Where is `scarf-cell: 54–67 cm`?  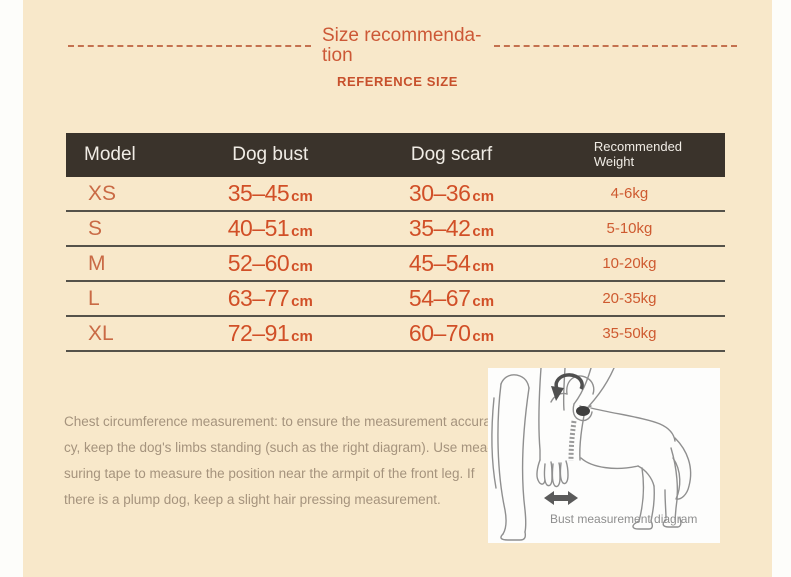 scarf-cell: 54–67 cm is located at coordinates (451, 298).